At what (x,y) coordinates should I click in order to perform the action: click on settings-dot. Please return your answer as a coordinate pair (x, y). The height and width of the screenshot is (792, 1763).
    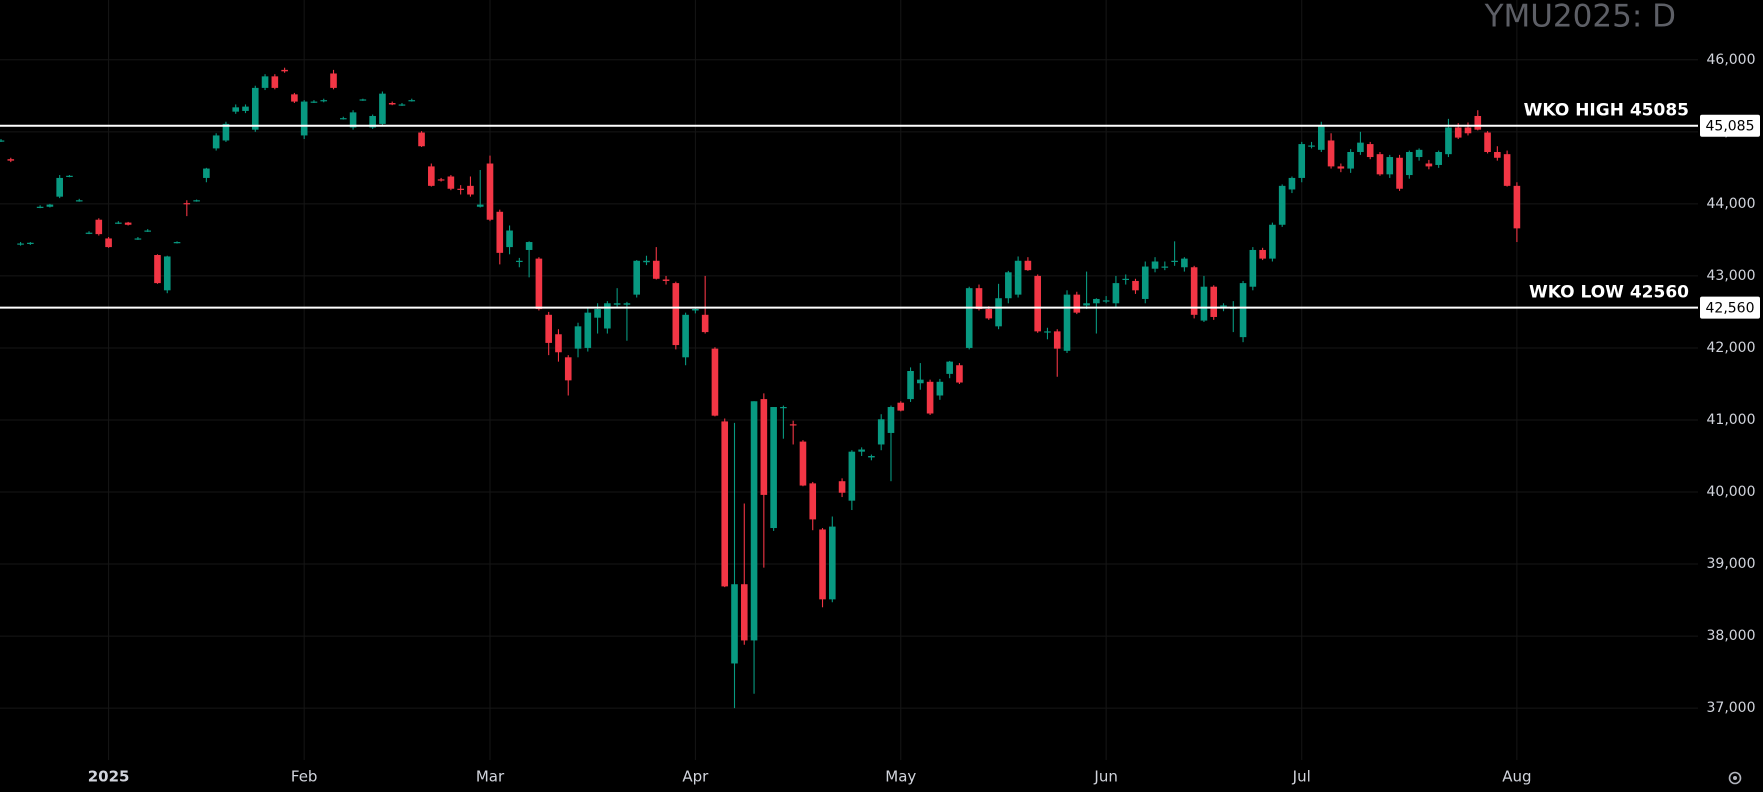
    Looking at the image, I should click on (1735, 778).